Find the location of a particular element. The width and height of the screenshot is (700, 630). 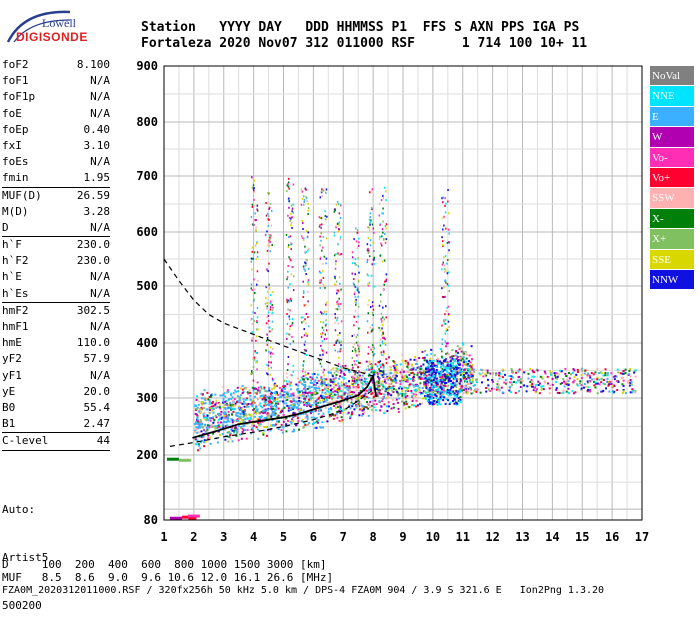

auto-label: Auto: is located at coordinates (19, 509).